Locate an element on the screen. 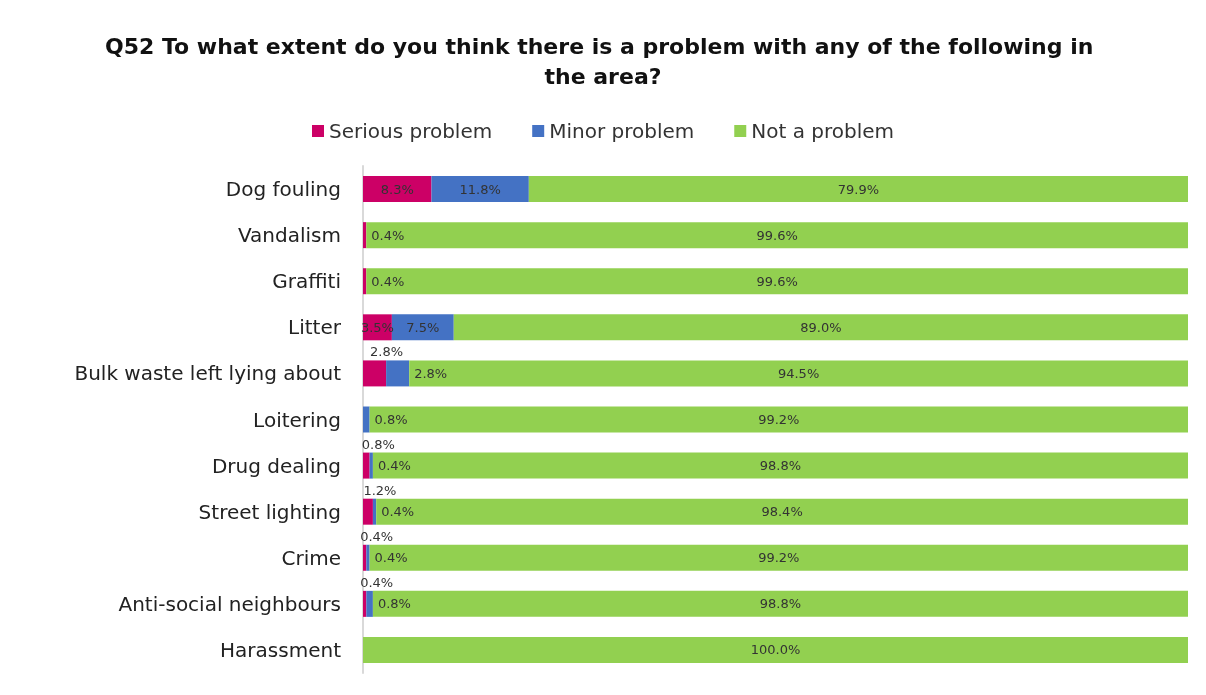 The width and height of the screenshot is (1206, 695). data-label: 100.0% is located at coordinates (775, 650).